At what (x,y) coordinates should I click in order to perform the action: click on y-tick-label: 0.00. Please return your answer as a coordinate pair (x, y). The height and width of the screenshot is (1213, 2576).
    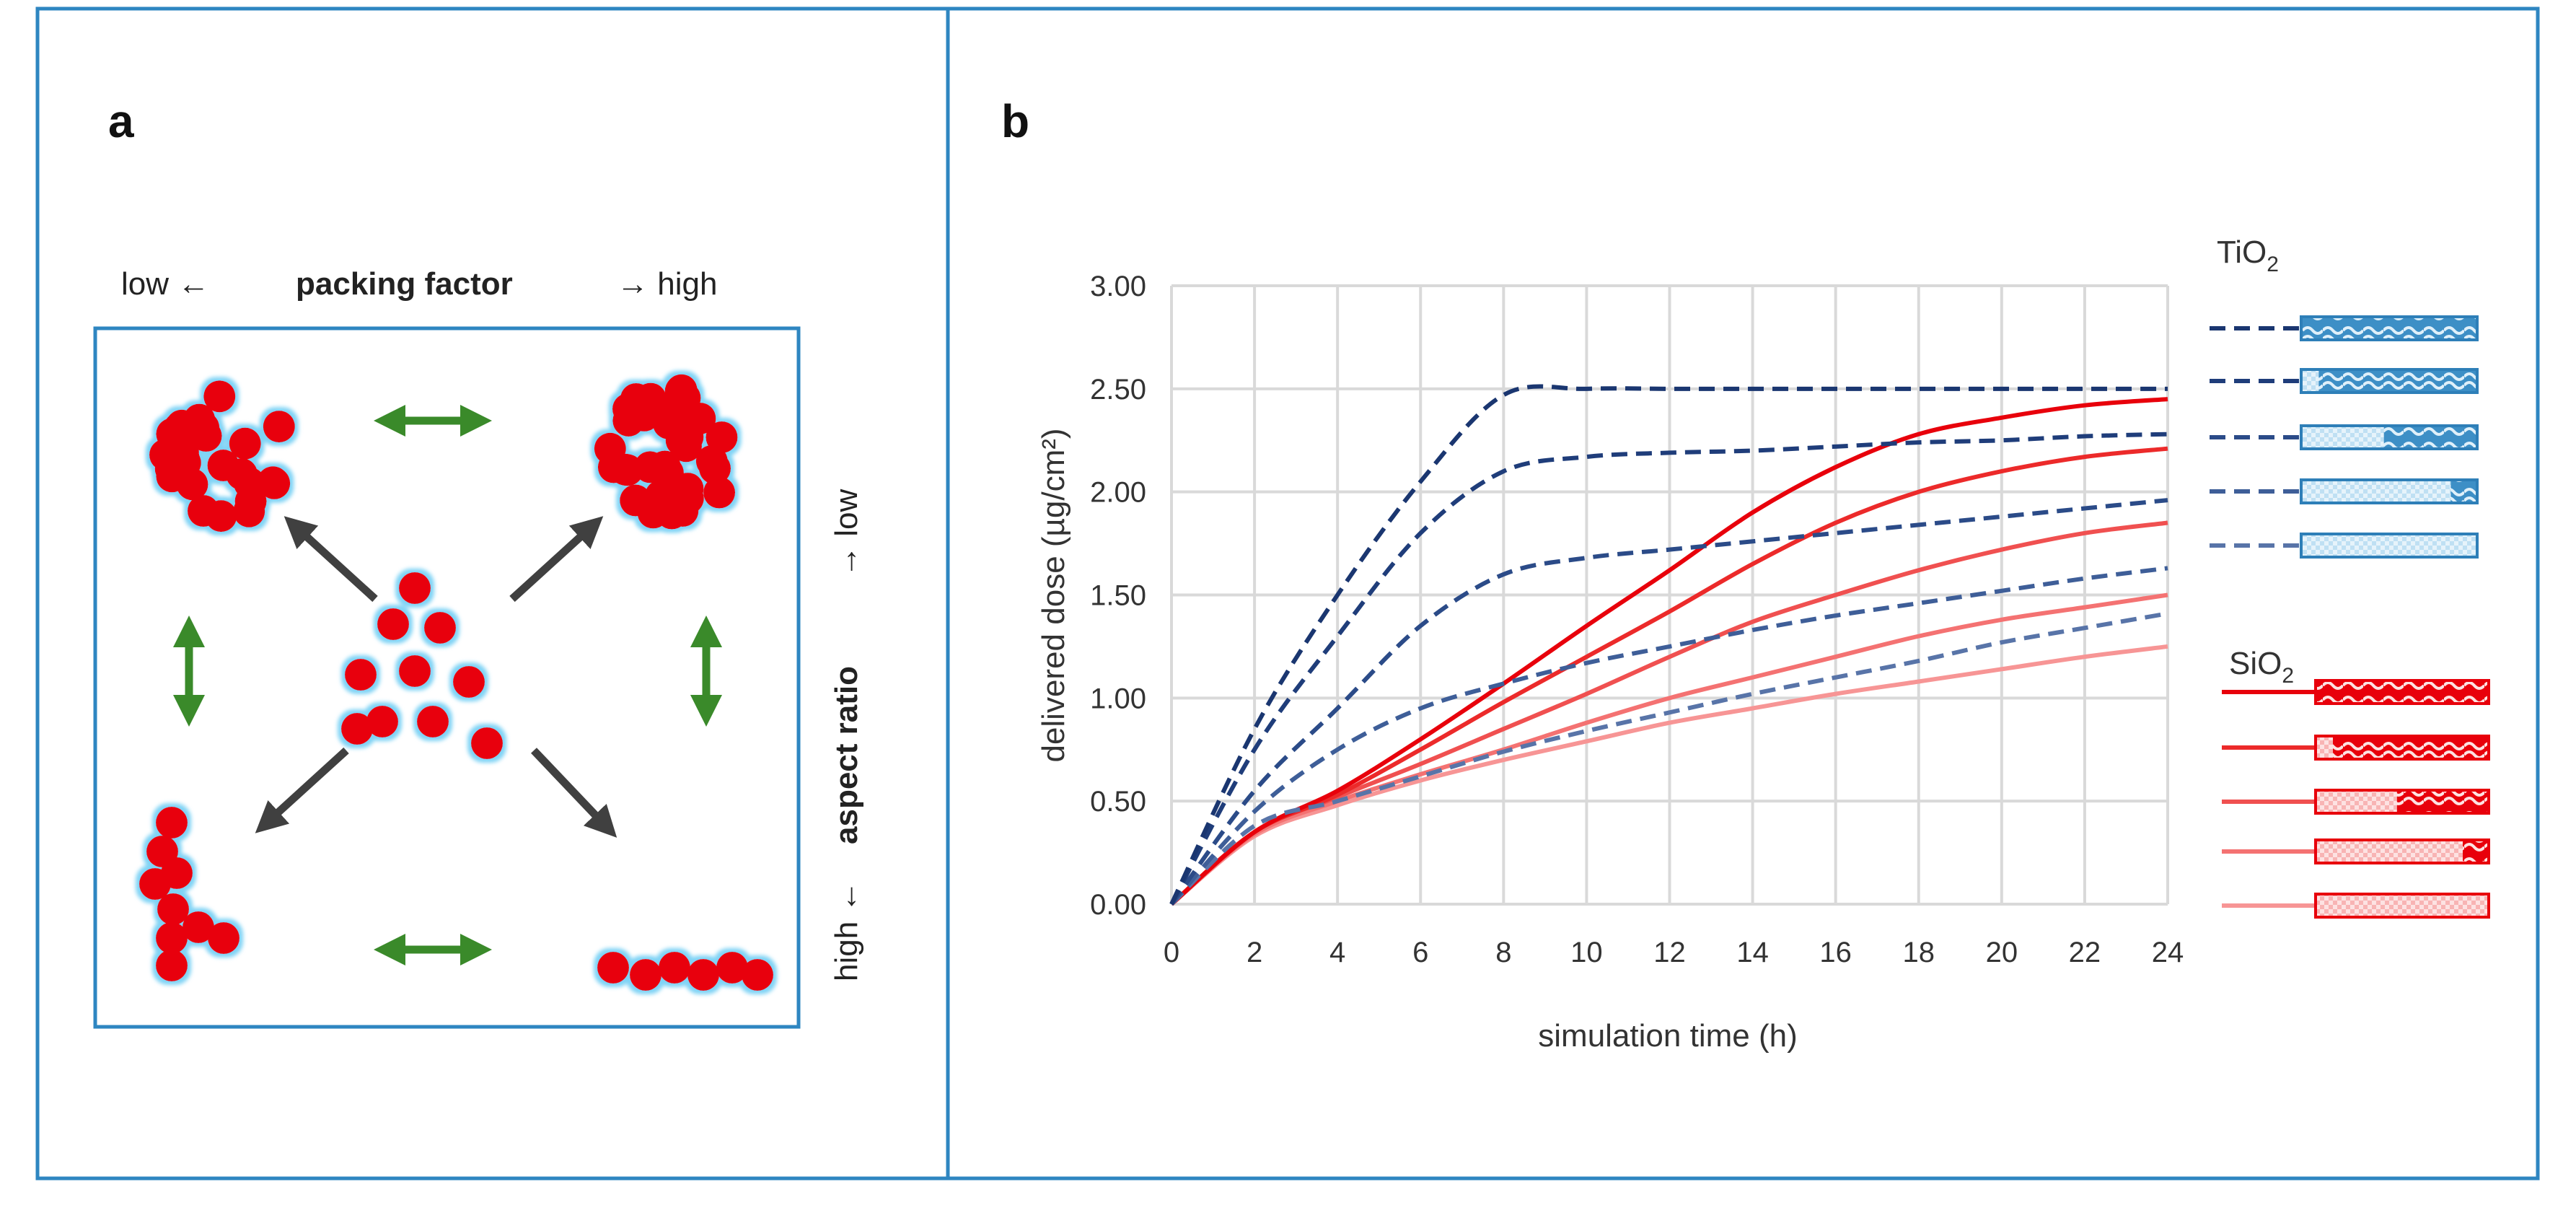
    Looking at the image, I should click on (1118, 905).